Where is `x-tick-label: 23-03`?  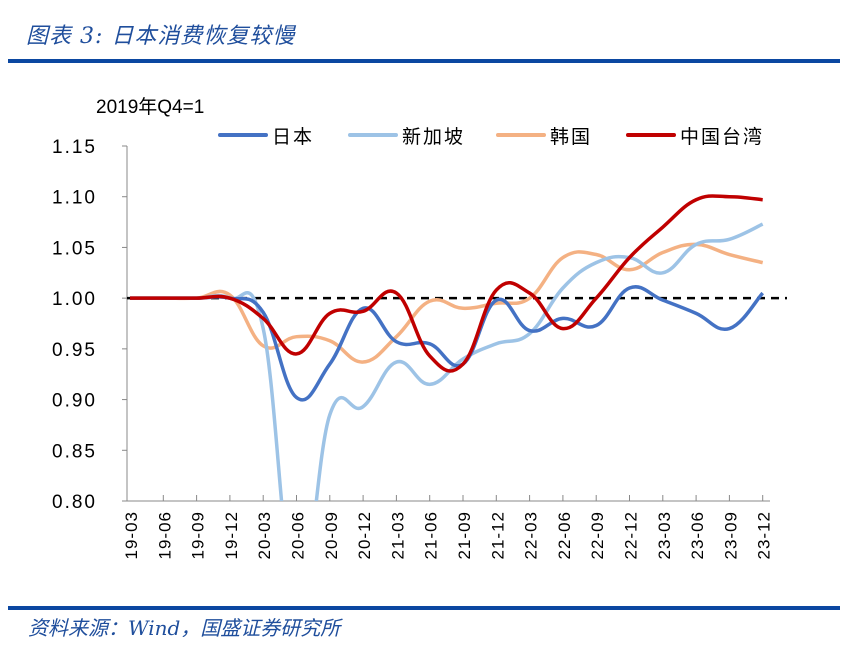 x-tick-label: 23-03 is located at coordinates (664, 535).